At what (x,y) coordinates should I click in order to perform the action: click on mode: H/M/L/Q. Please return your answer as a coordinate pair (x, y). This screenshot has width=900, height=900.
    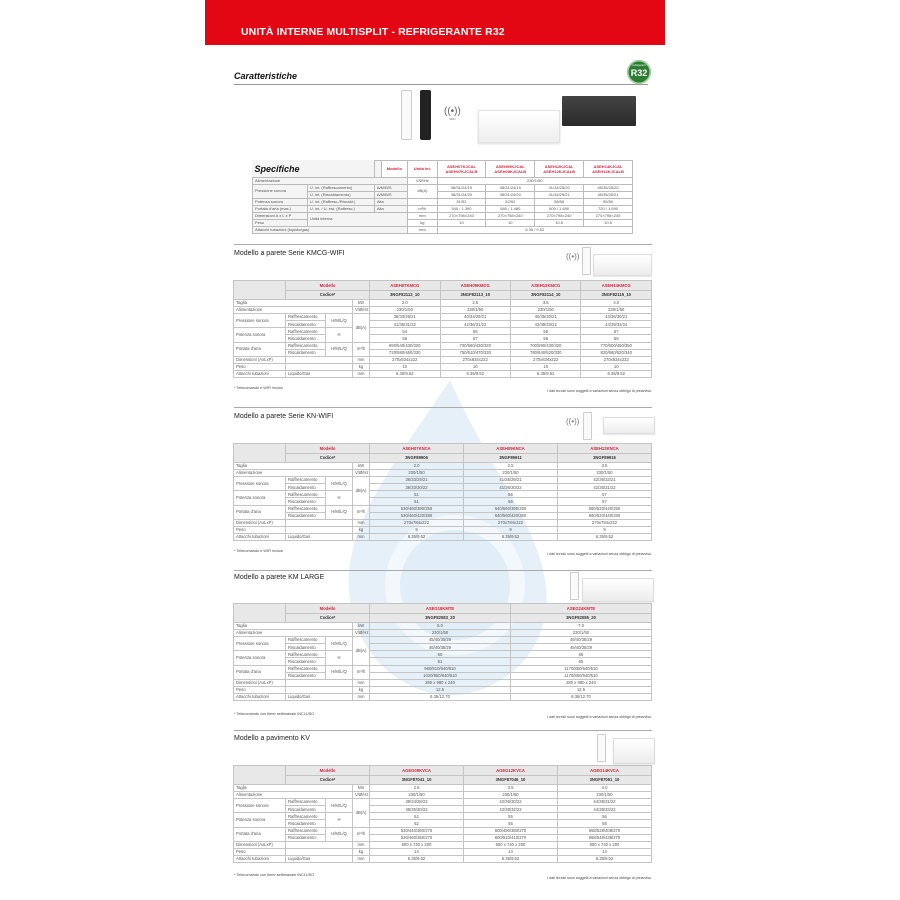
    Looking at the image, I should click on (339, 834).